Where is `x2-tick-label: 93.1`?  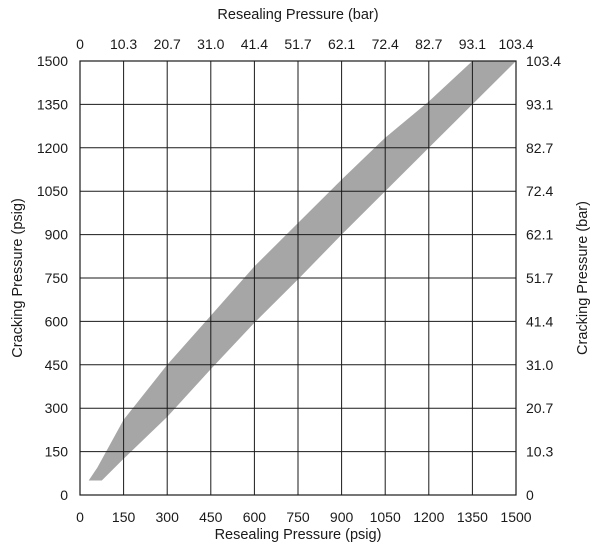 x2-tick-label: 93.1 is located at coordinates (472, 44).